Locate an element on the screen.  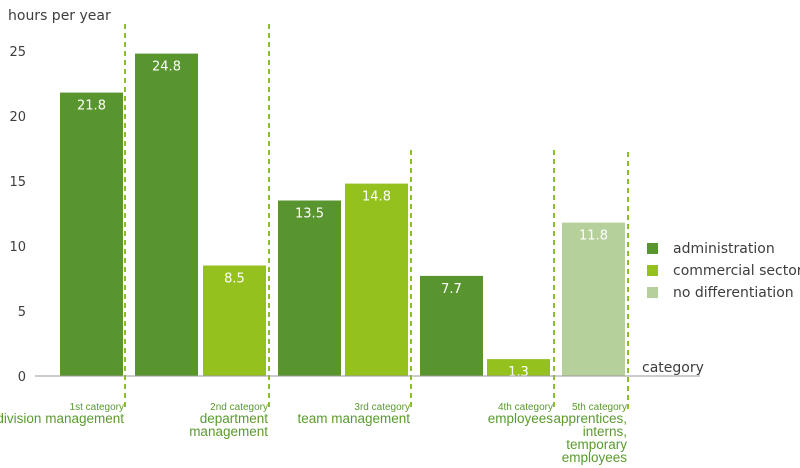
category-name: apprentices, is located at coordinates (590, 418).